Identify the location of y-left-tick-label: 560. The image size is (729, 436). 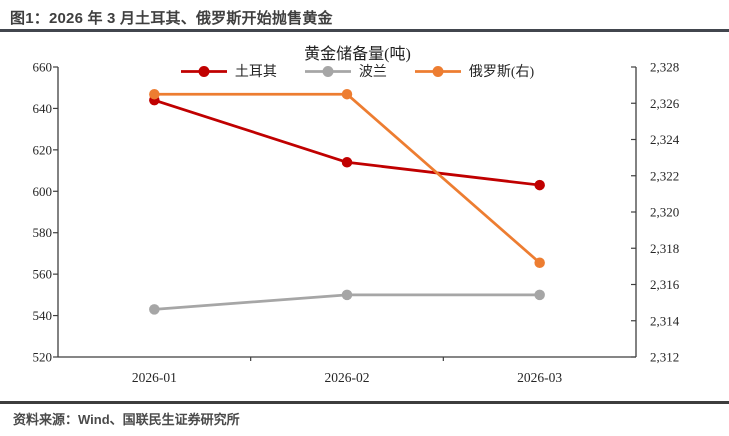
(43, 274).